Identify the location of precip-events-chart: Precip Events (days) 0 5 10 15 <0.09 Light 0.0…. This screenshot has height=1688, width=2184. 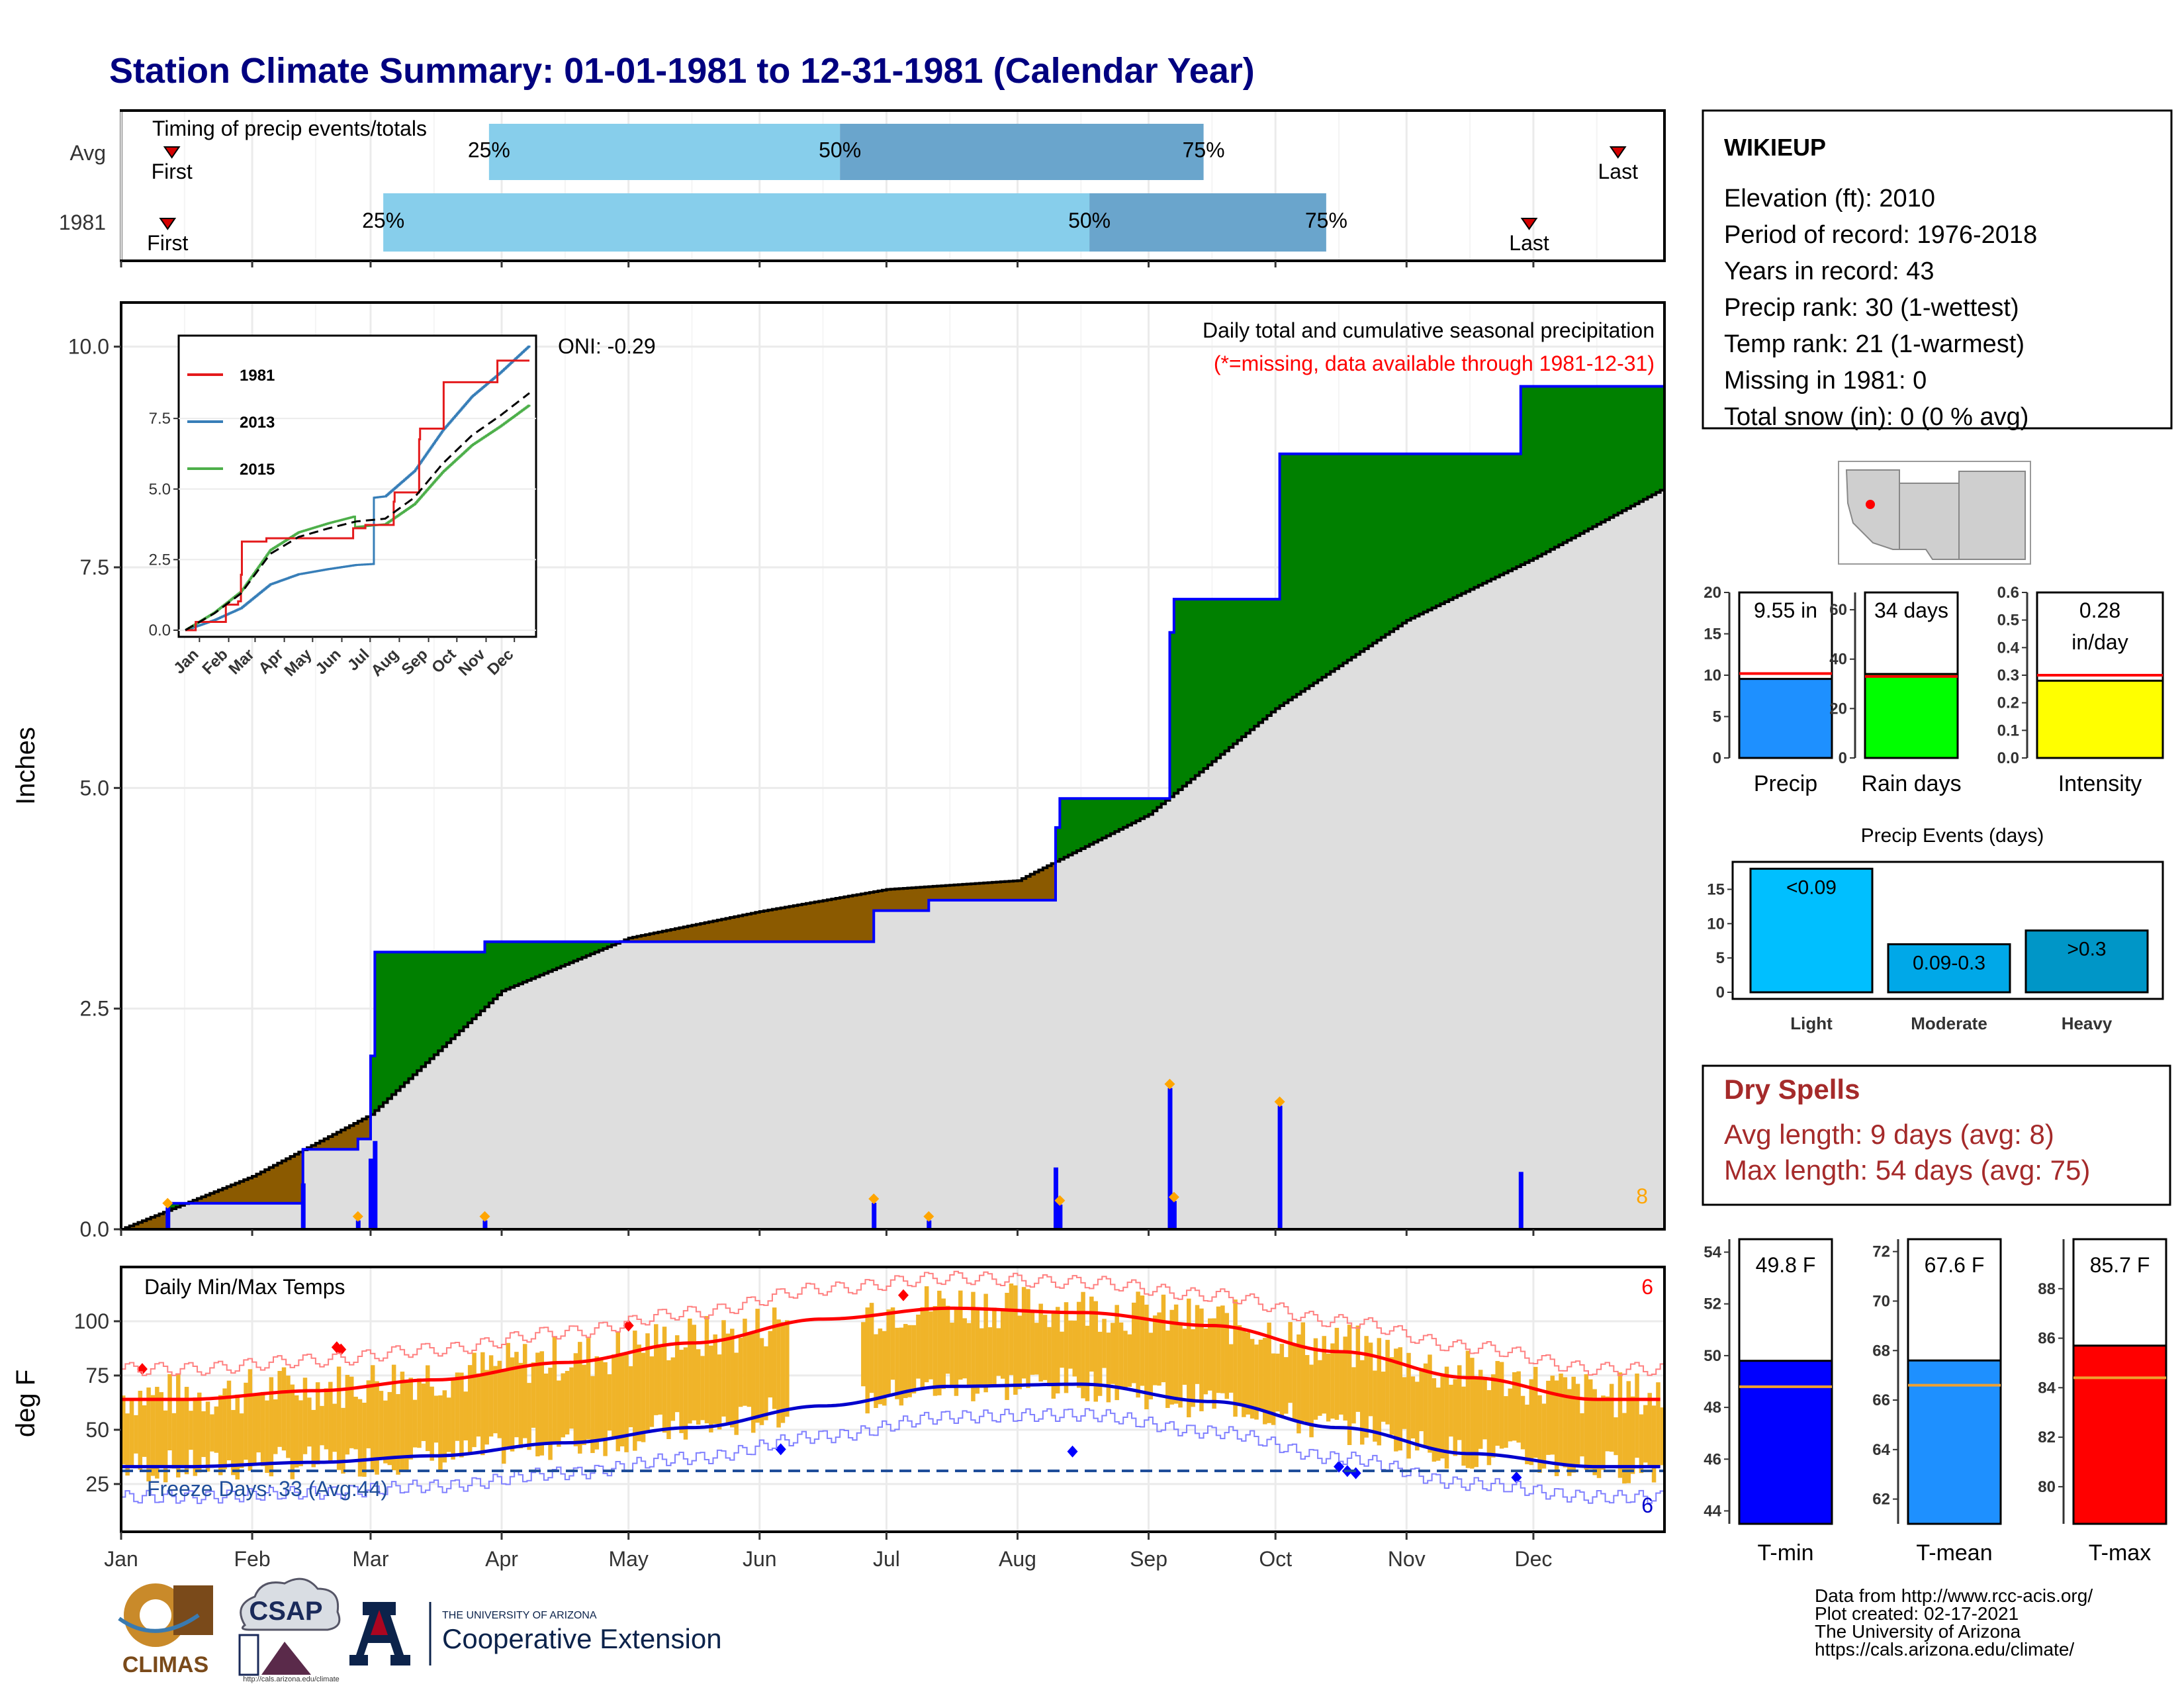
(1935, 929).